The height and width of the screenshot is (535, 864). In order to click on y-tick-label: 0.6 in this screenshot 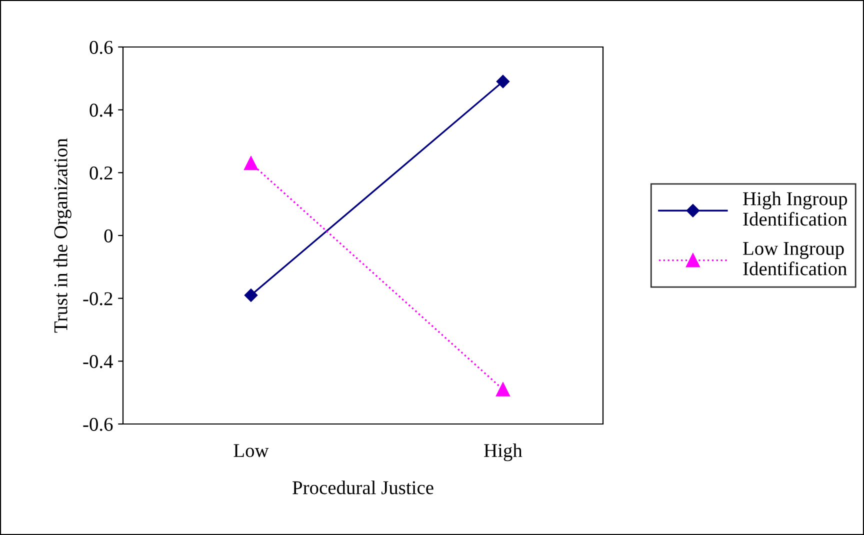, I will do `click(101, 47)`.